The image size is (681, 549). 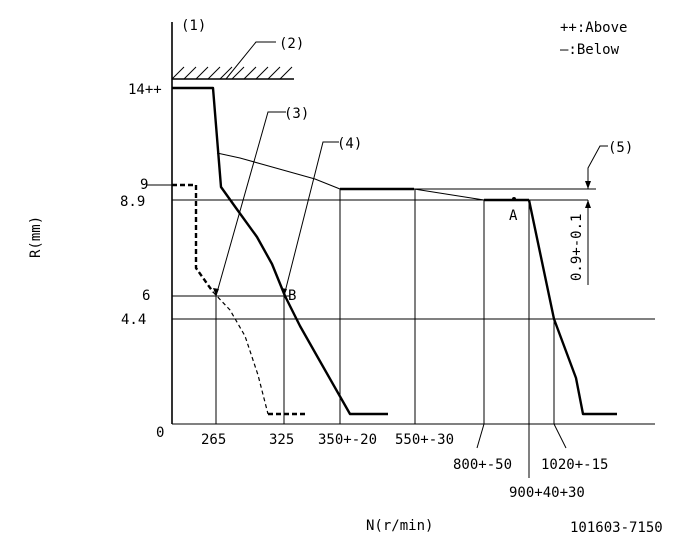 What do you see at coordinates (160, 433) in the screenshot?
I see `ytick-0: 0` at bounding box center [160, 433].